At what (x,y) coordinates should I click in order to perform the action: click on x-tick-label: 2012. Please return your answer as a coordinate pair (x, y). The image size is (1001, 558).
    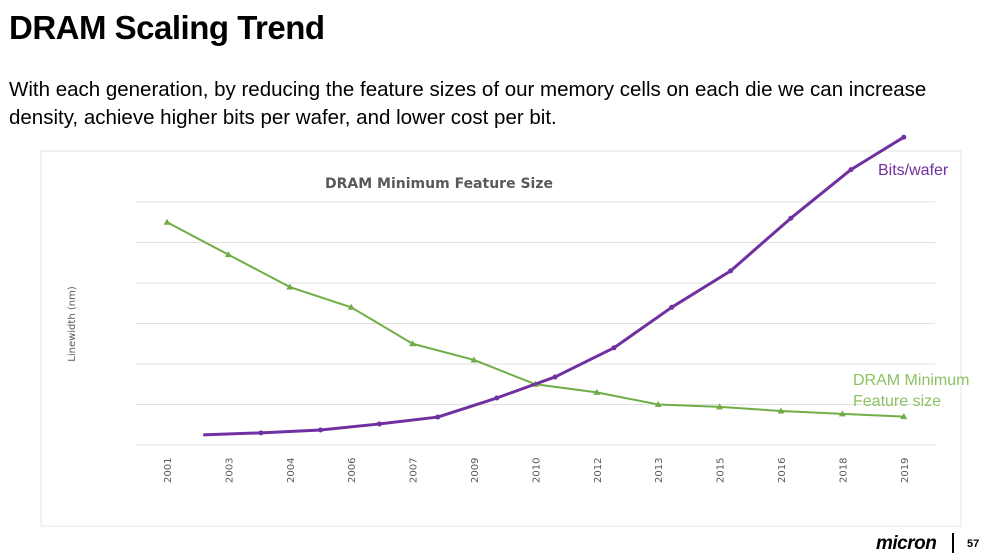
    Looking at the image, I should click on (598, 470).